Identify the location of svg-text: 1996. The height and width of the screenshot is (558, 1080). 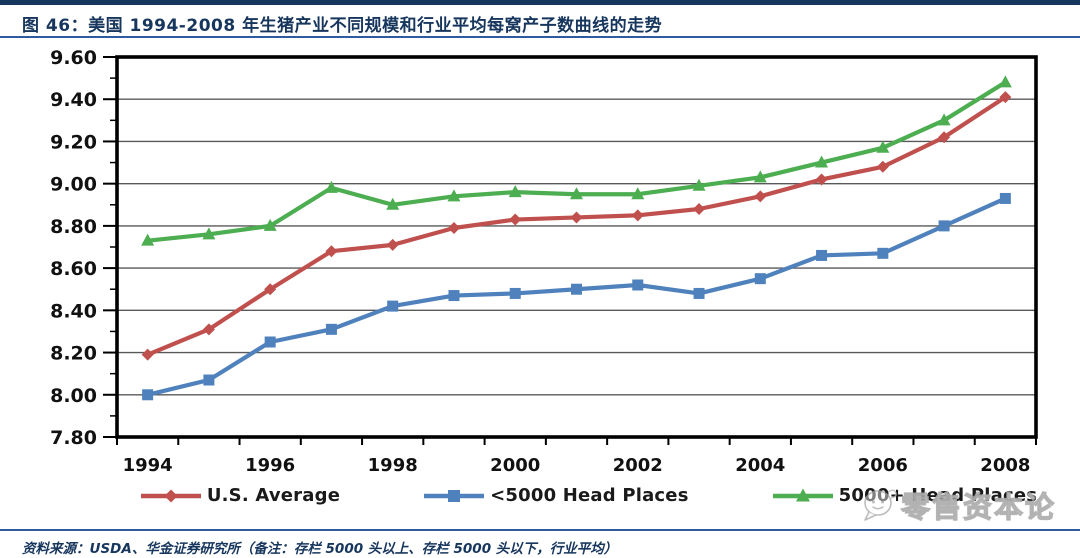
(270, 465).